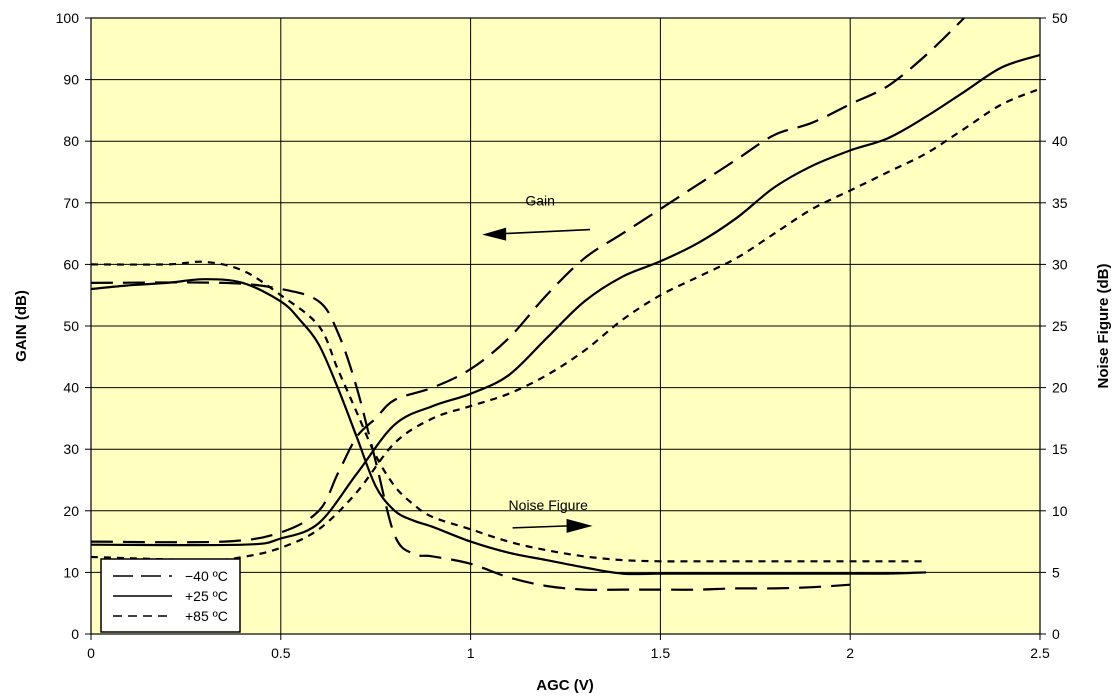 The height and width of the screenshot is (698, 1119). I want to click on annotation-gain-label: Gain, so click(540, 201).